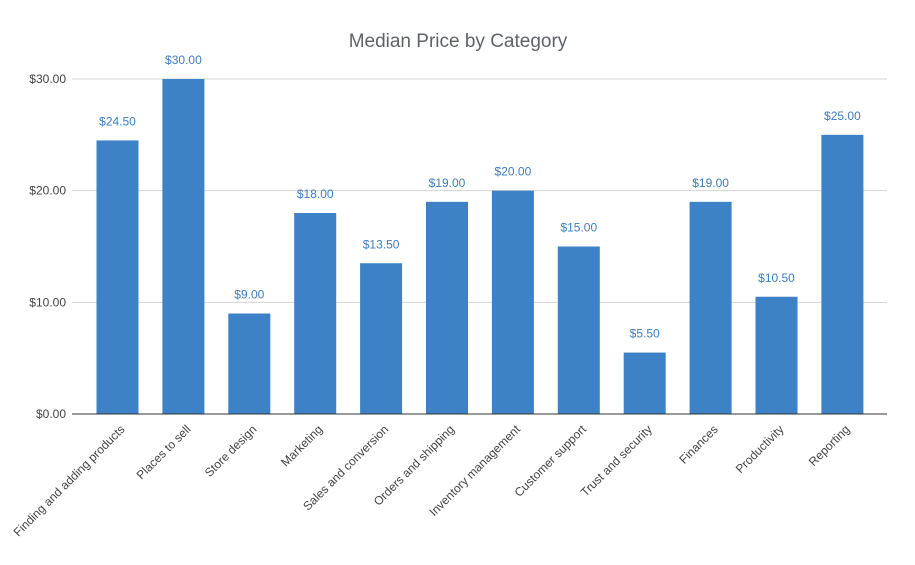  What do you see at coordinates (47, 302) in the screenshot?
I see `y-tick-label: $10.00` at bounding box center [47, 302].